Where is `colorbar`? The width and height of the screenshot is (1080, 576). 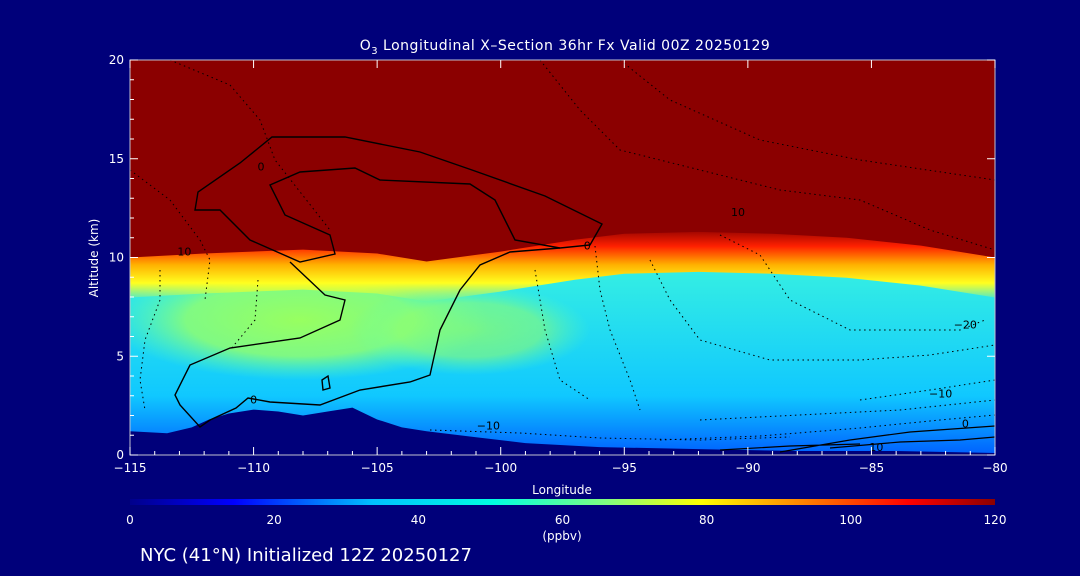 colorbar is located at coordinates (562, 502).